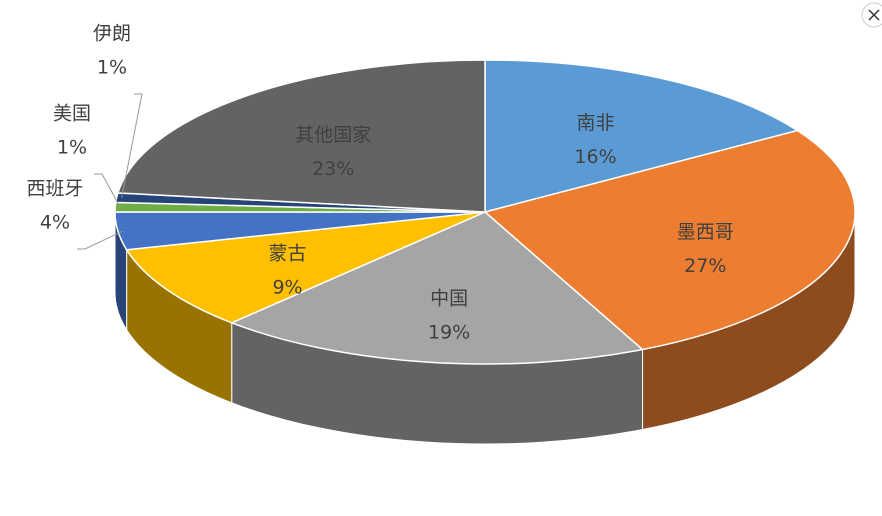  I want to click on close-icon, so click(874, 15).